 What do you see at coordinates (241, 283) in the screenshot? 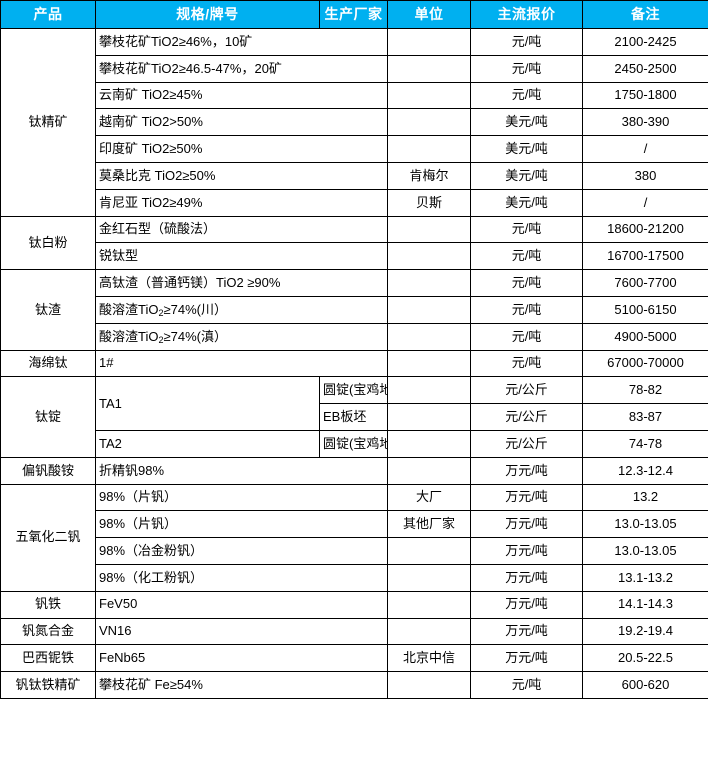
I see `grade-cell: 高钛渣（普通钙镁）TiO2 ≥90%` at bounding box center [241, 283].